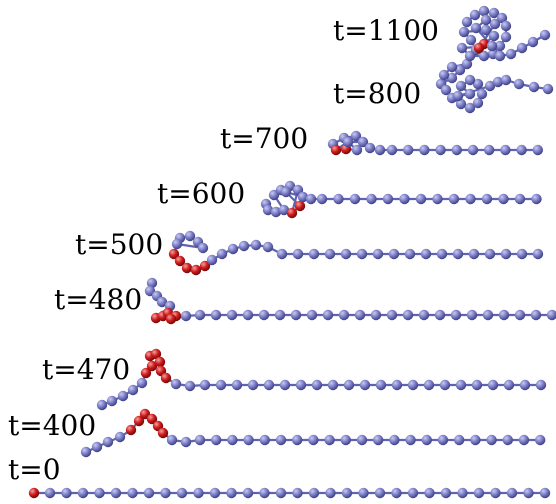  Describe the element at coordinates (34, 469) in the screenshot. I see `frame-label-t0: t=0` at that location.